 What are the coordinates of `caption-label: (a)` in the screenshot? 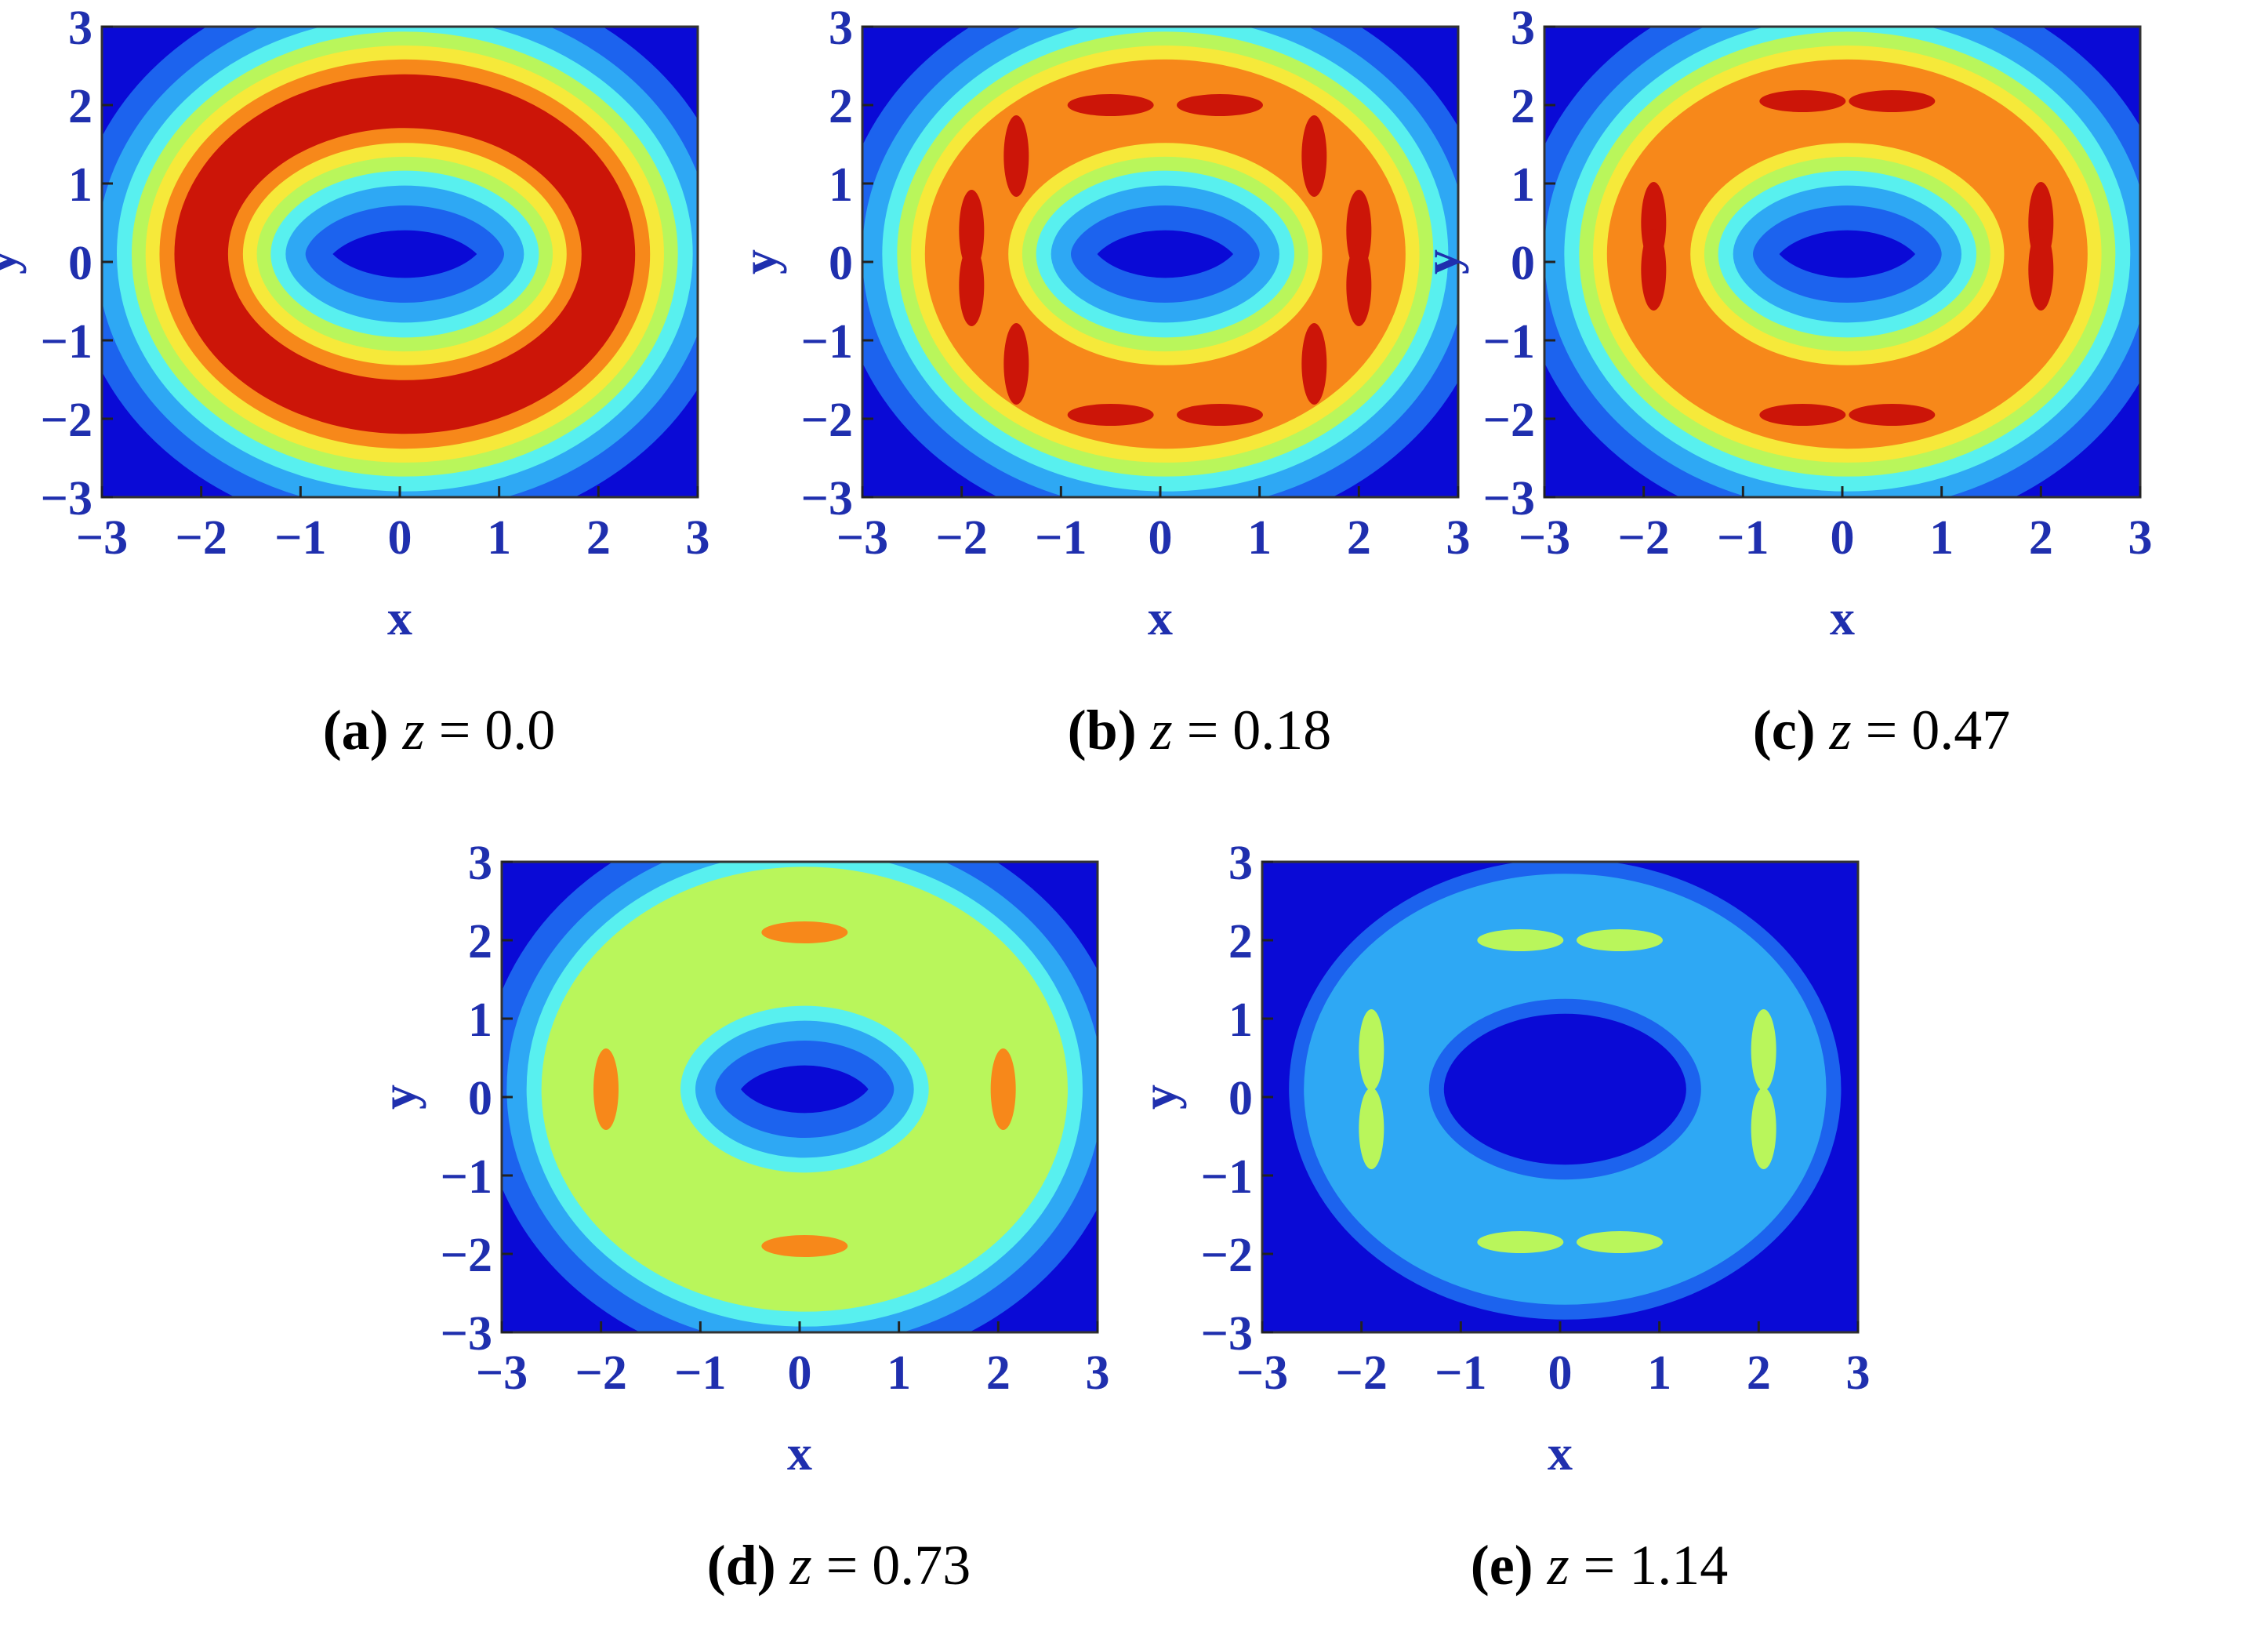 It's located at (355, 730).